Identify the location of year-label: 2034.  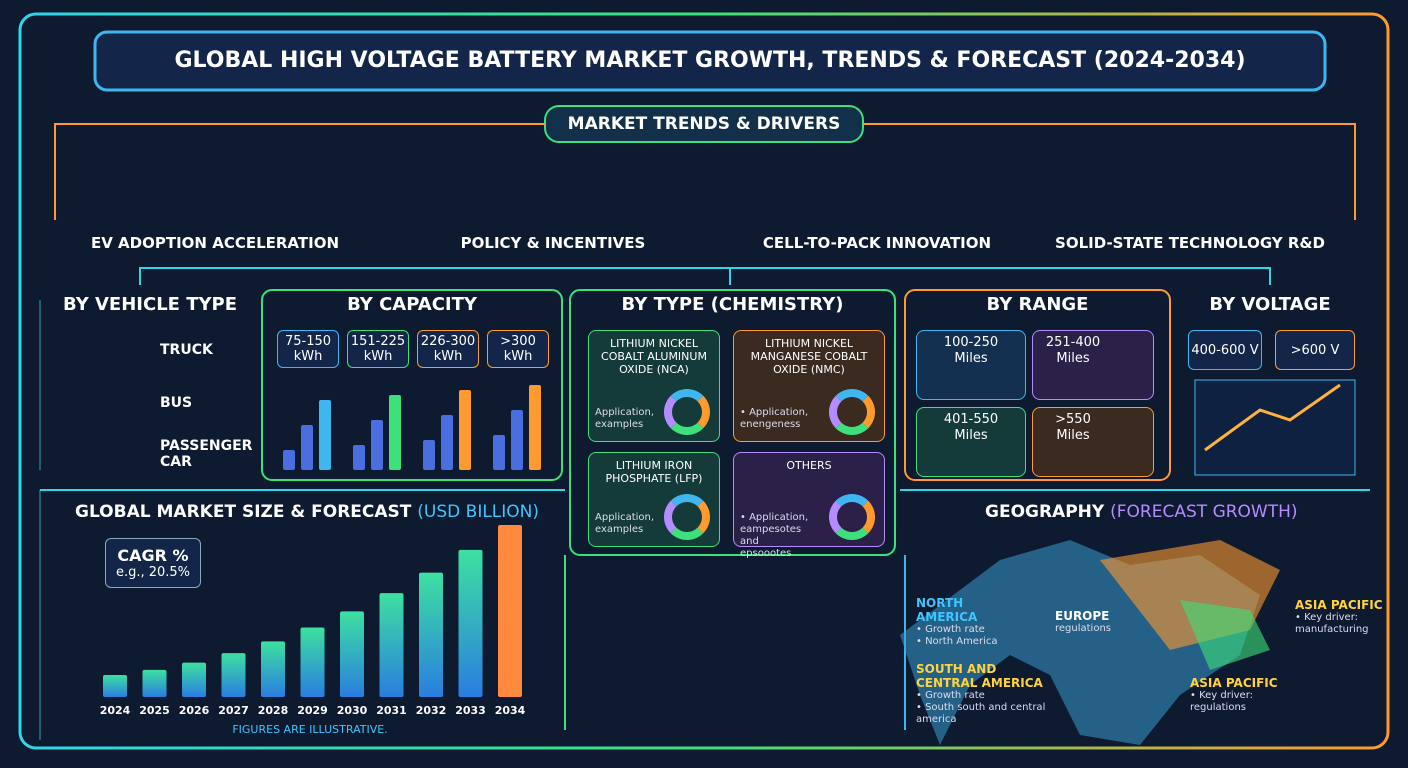
(510, 710).